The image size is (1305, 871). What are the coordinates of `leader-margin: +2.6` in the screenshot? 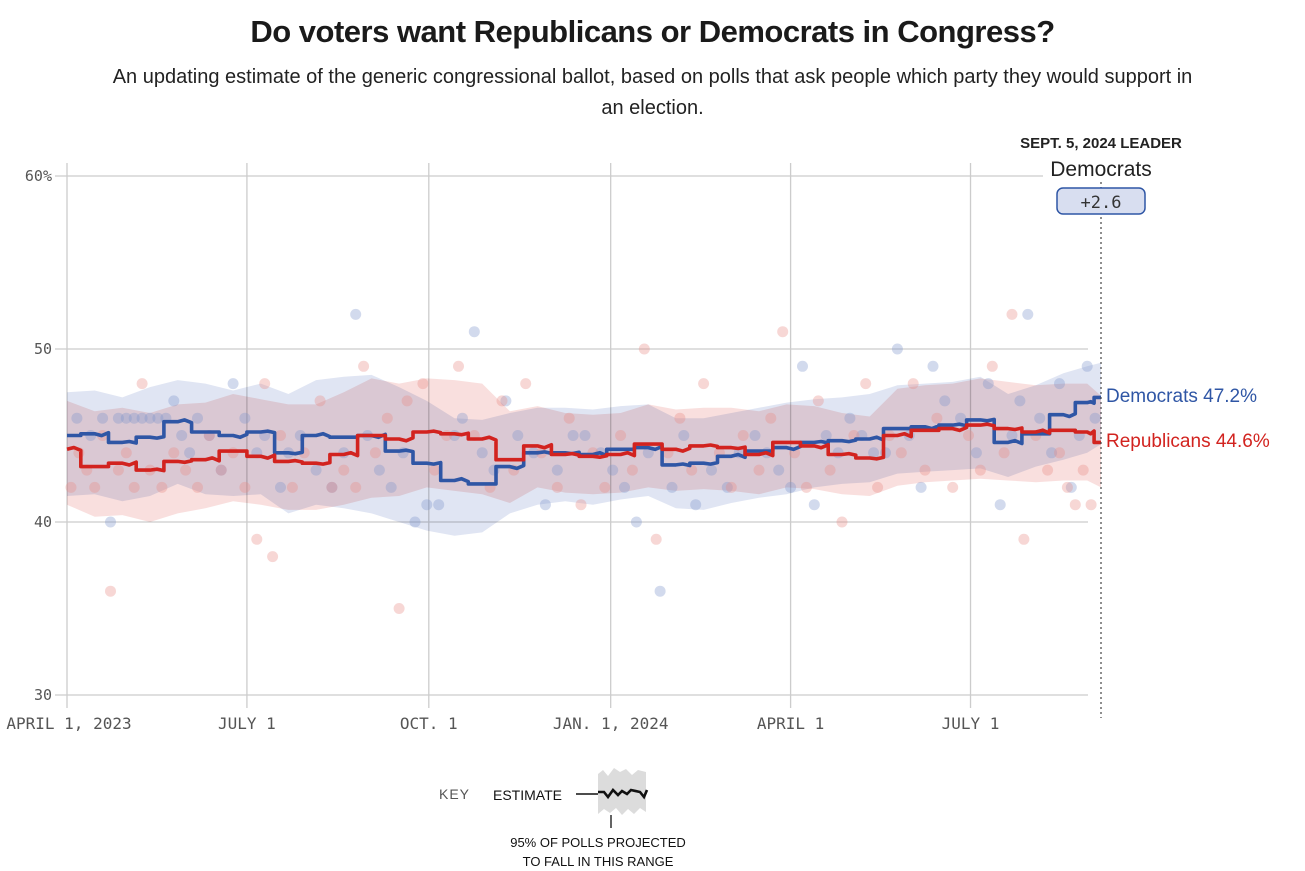 It's located at (1101, 203).